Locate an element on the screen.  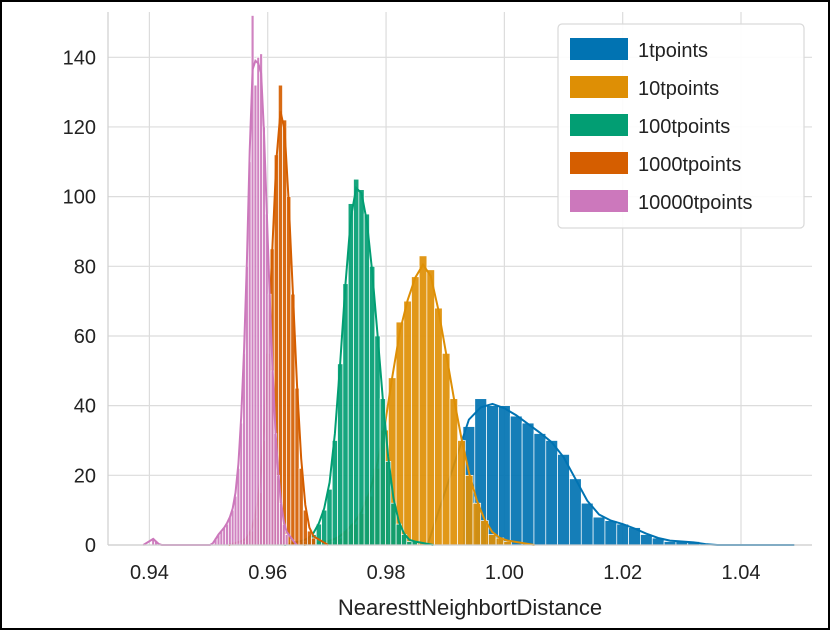
y-tick-label-5: 100 is located at coordinates (79, 198).